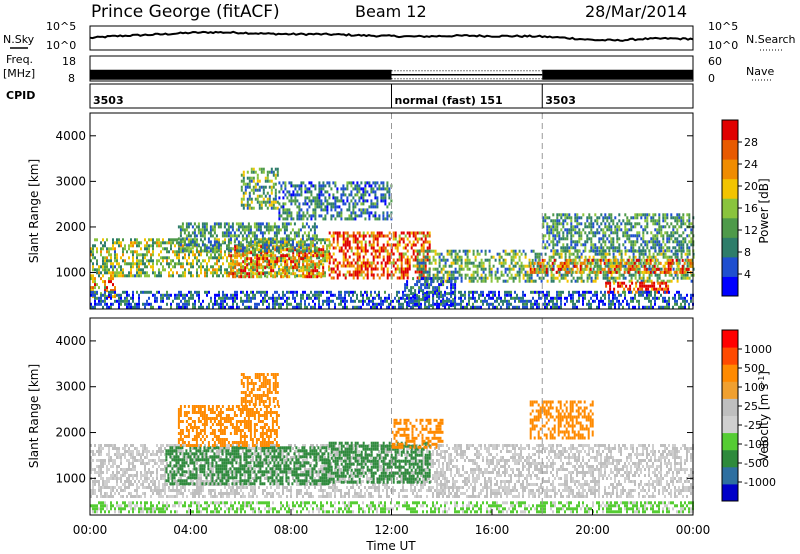  I want to click on nsearch-label: N.Search, so click(771, 39).